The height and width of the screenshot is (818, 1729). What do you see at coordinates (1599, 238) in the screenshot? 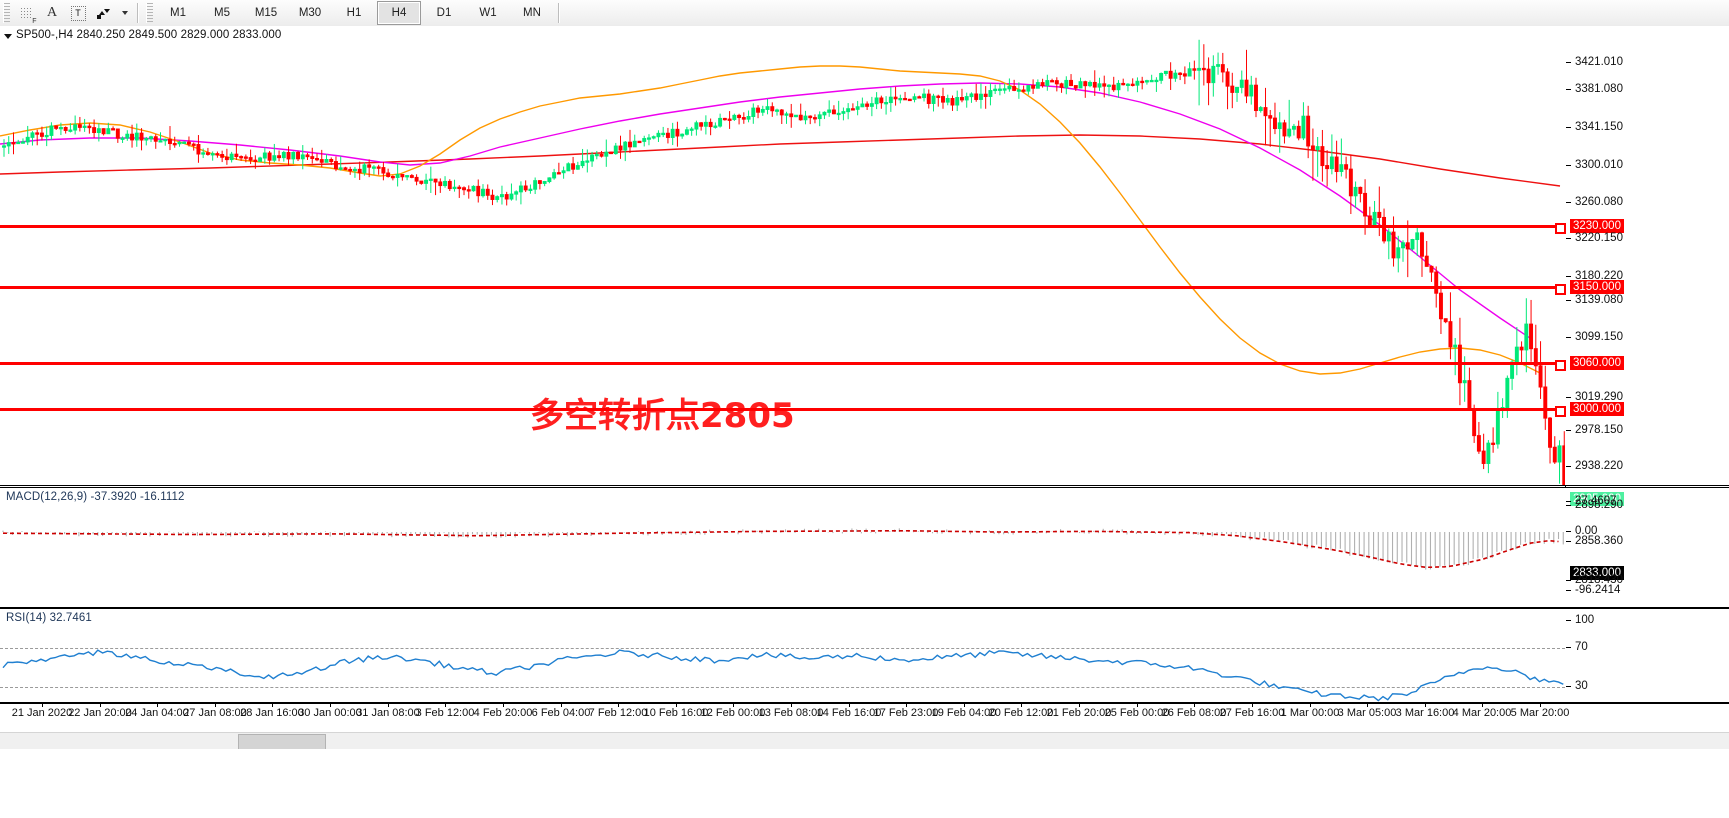
I see `price-axis-label: 3220.150` at bounding box center [1599, 238].